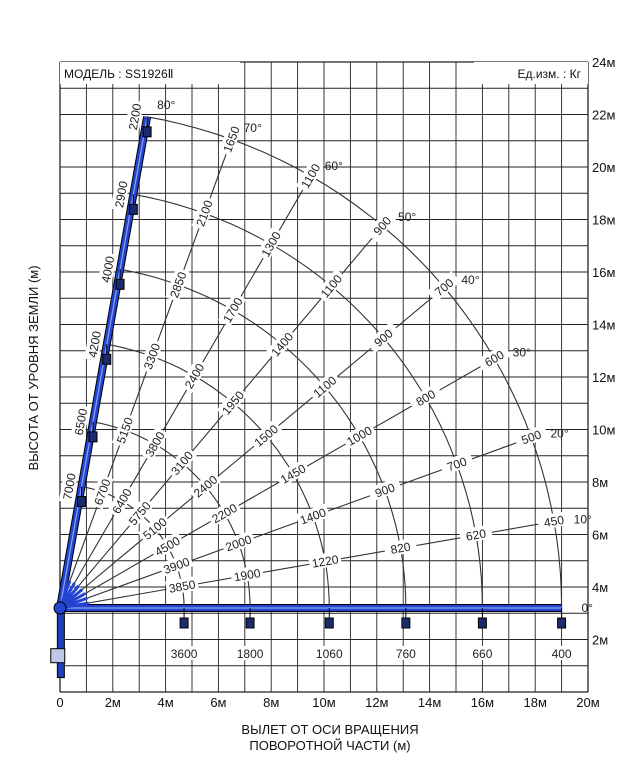  What do you see at coordinates (550, 74) in the screenshot?
I see `units-note: Ед.изм. : Кг` at bounding box center [550, 74].